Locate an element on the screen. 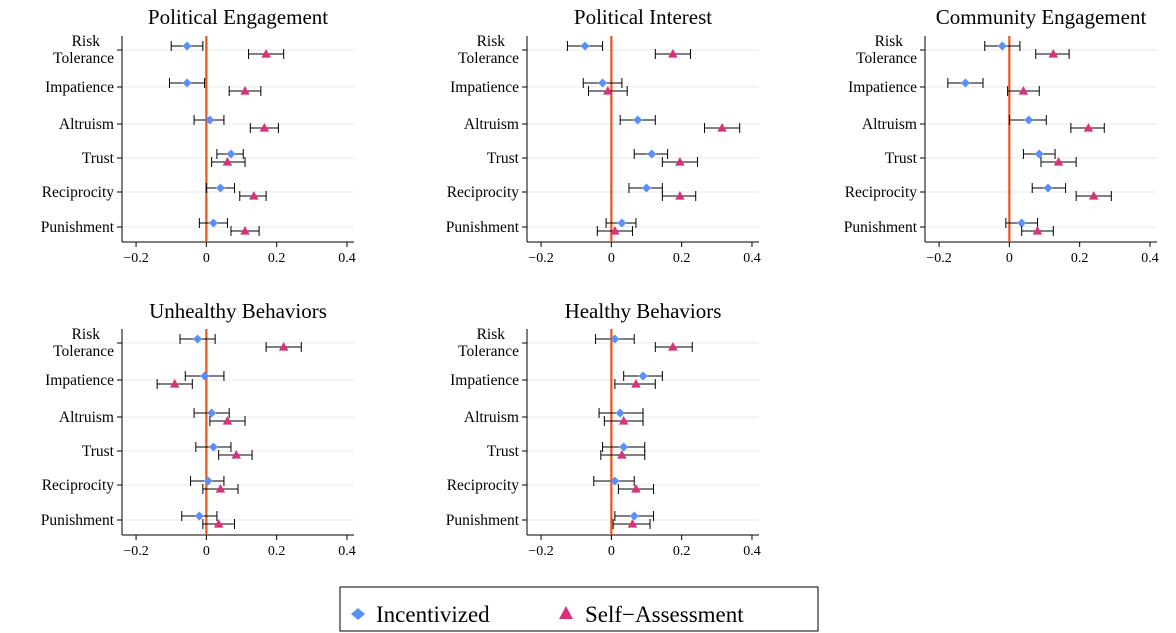  legend-incentivized-marker is located at coordinates (358, 614).